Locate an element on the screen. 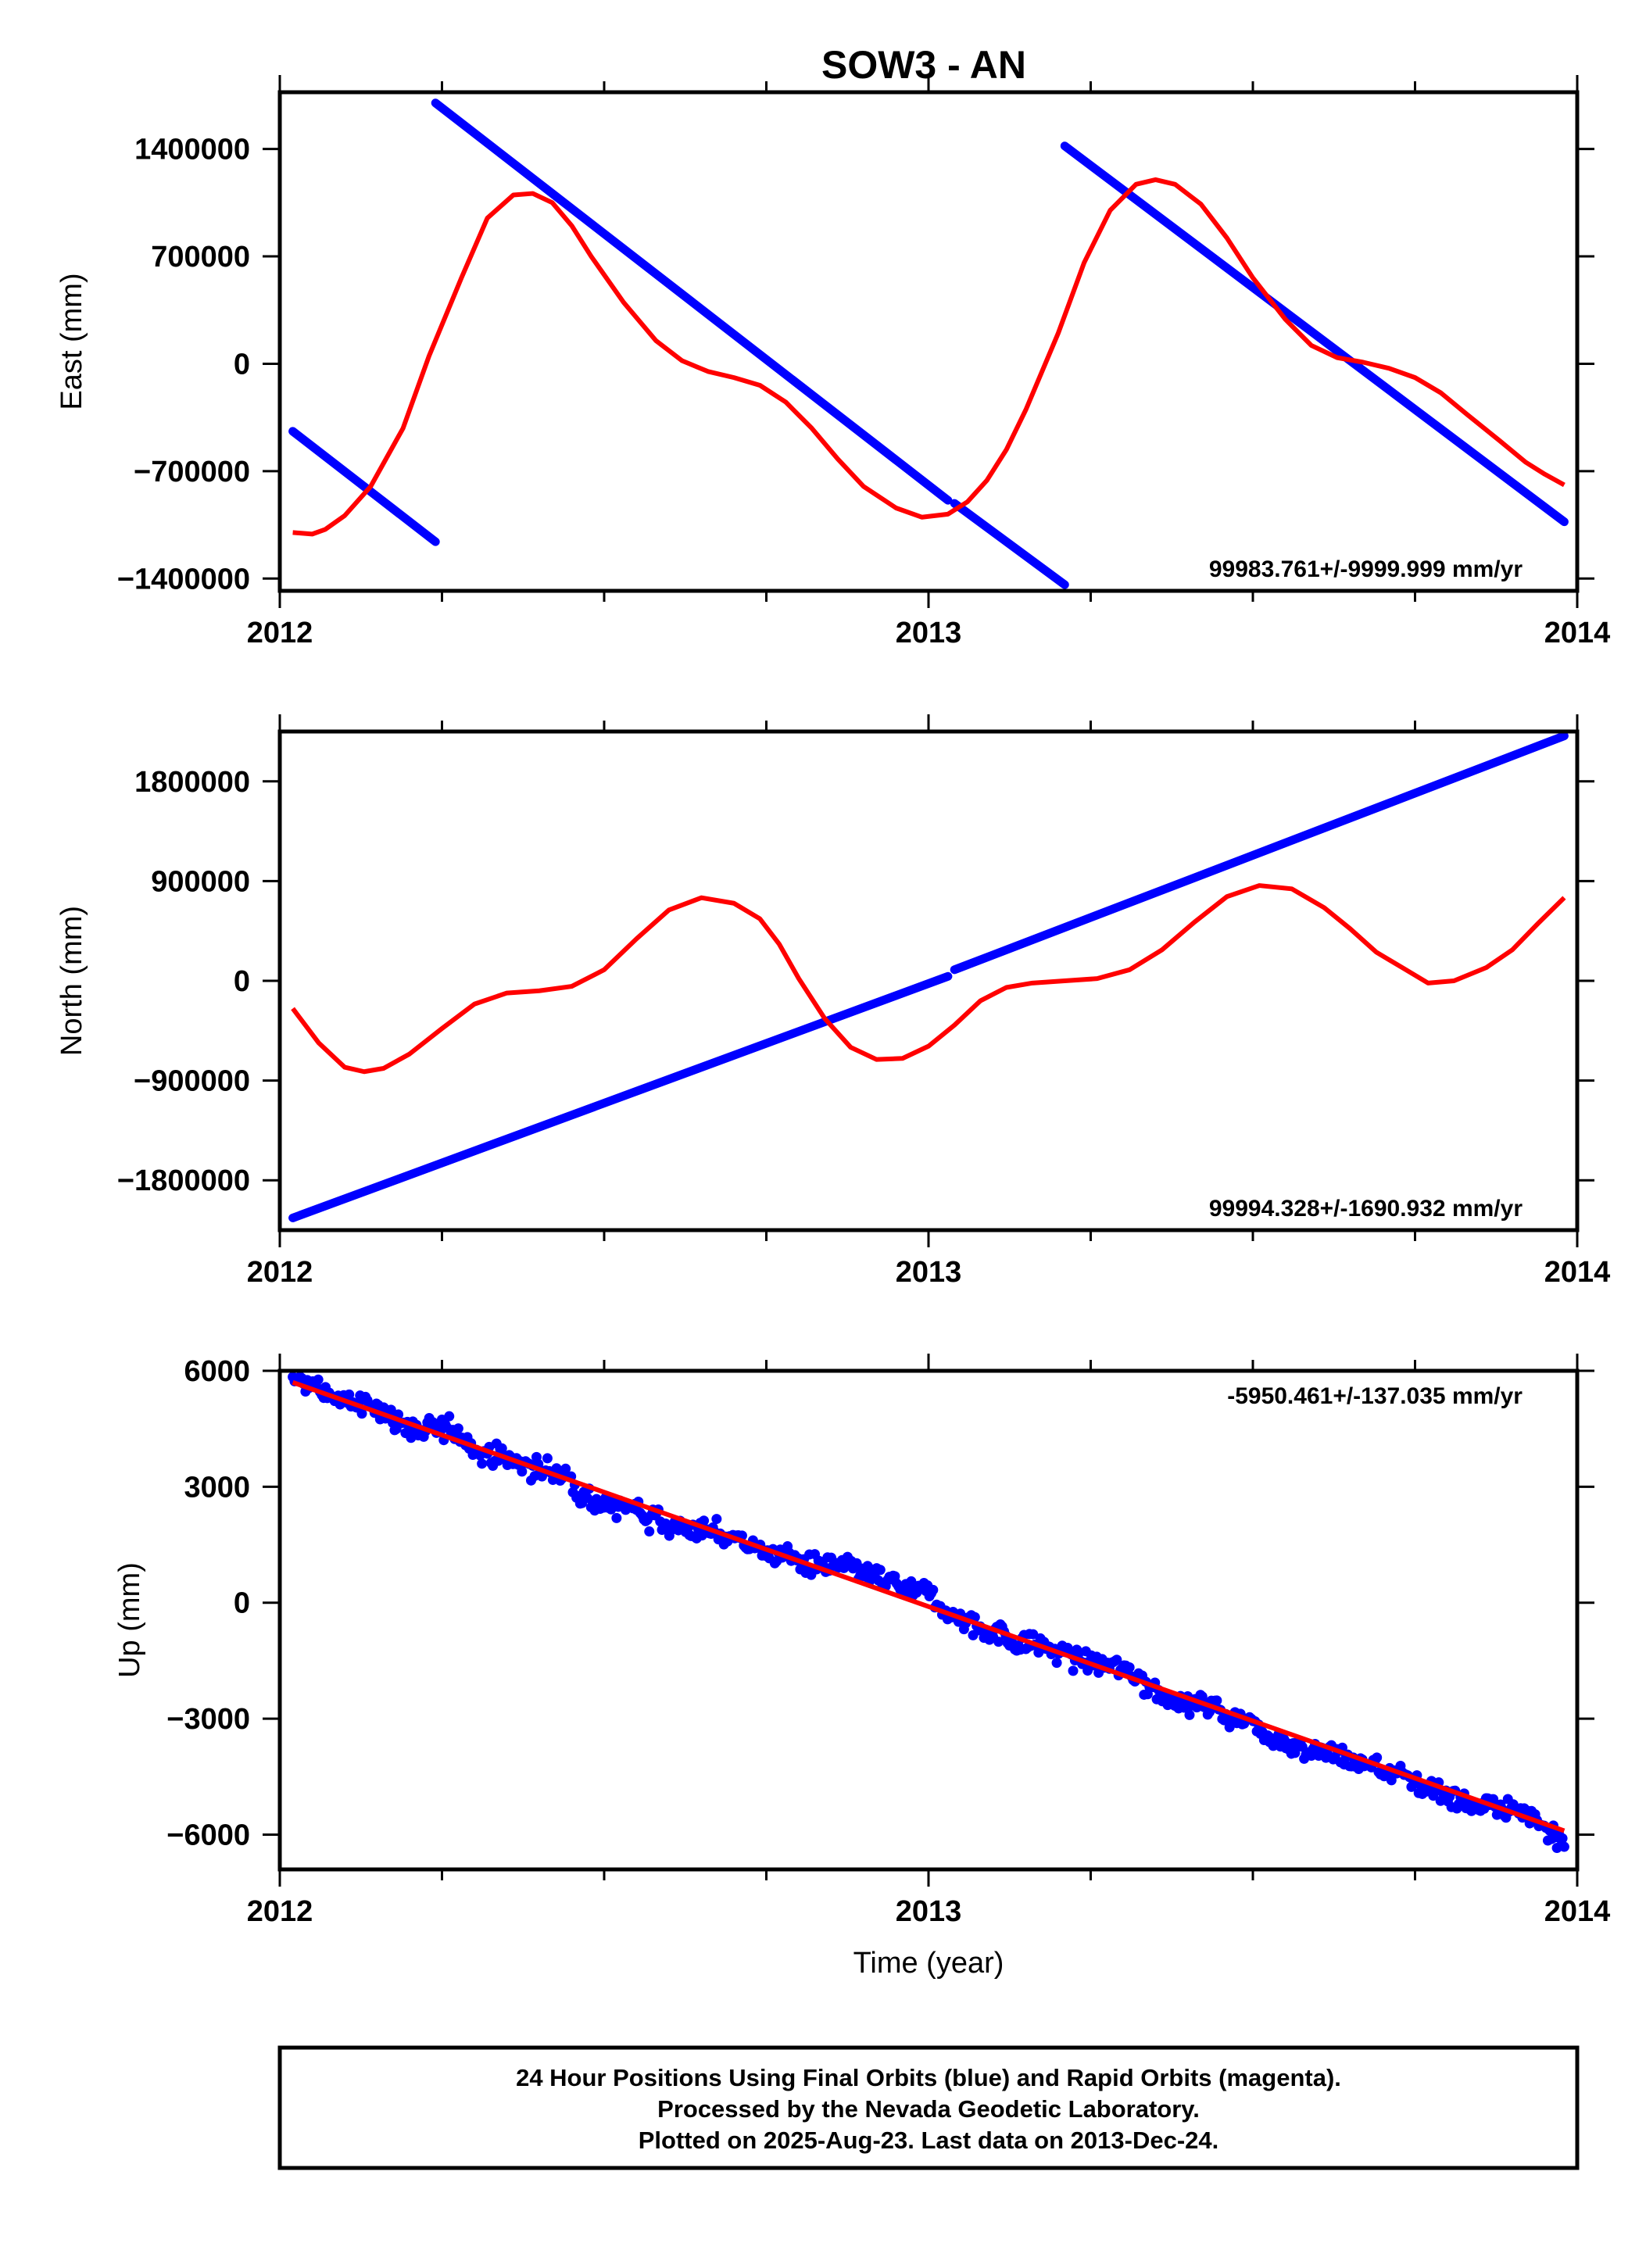 This screenshot has height=2268, width=1646. north-y-tick-label: −900000 is located at coordinates (192, 1082).